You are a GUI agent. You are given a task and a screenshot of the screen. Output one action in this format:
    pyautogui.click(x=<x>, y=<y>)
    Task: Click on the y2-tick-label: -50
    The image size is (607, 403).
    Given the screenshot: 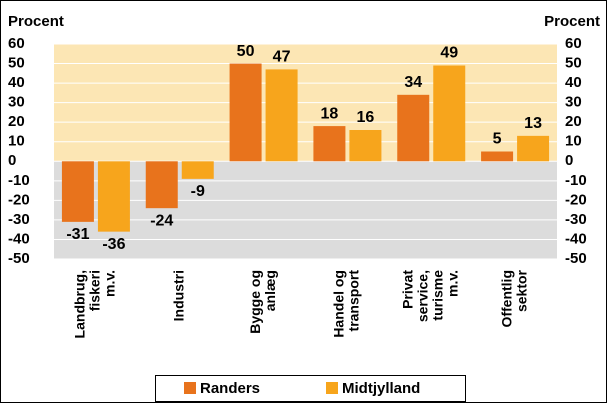 What is the action you would take?
    pyautogui.click(x=576, y=258)
    